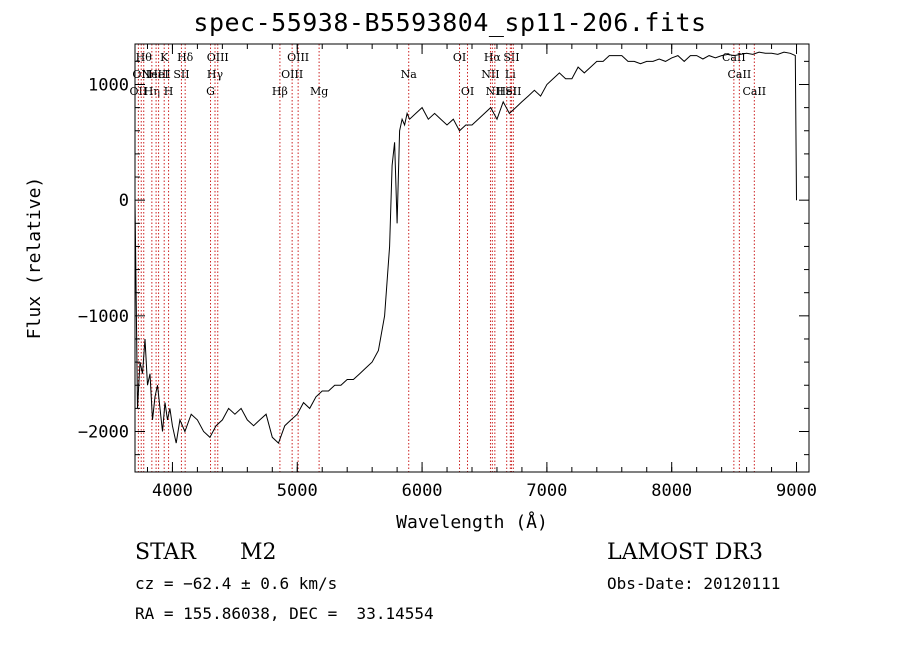 The width and height of the screenshot is (900, 649). What do you see at coordinates (546, 491) in the screenshot?
I see `x-tick-label-3: 7000` at bounding box center [546, 491].